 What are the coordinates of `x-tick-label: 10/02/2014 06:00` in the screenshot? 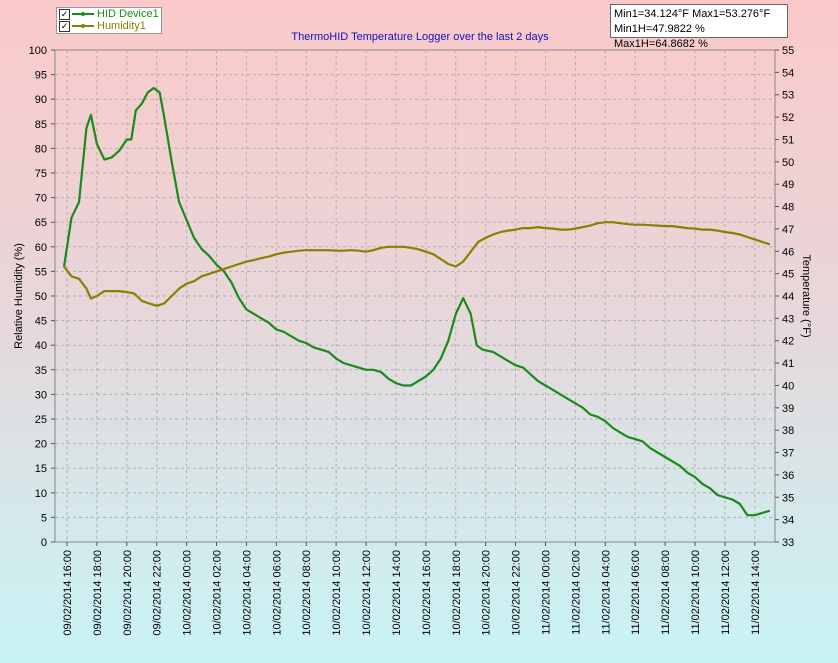 It's located at (277, 593).